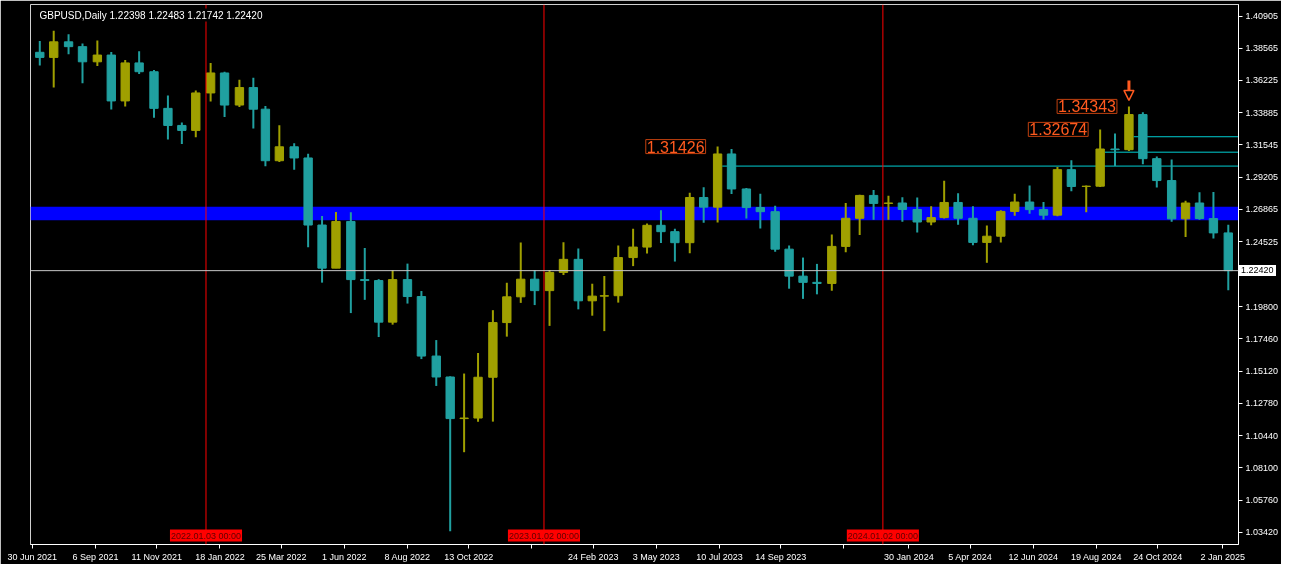  Describe the element at coordinates (1257, 270) in the screenshot. I see `ref-line-label: 1.22420` at that location.